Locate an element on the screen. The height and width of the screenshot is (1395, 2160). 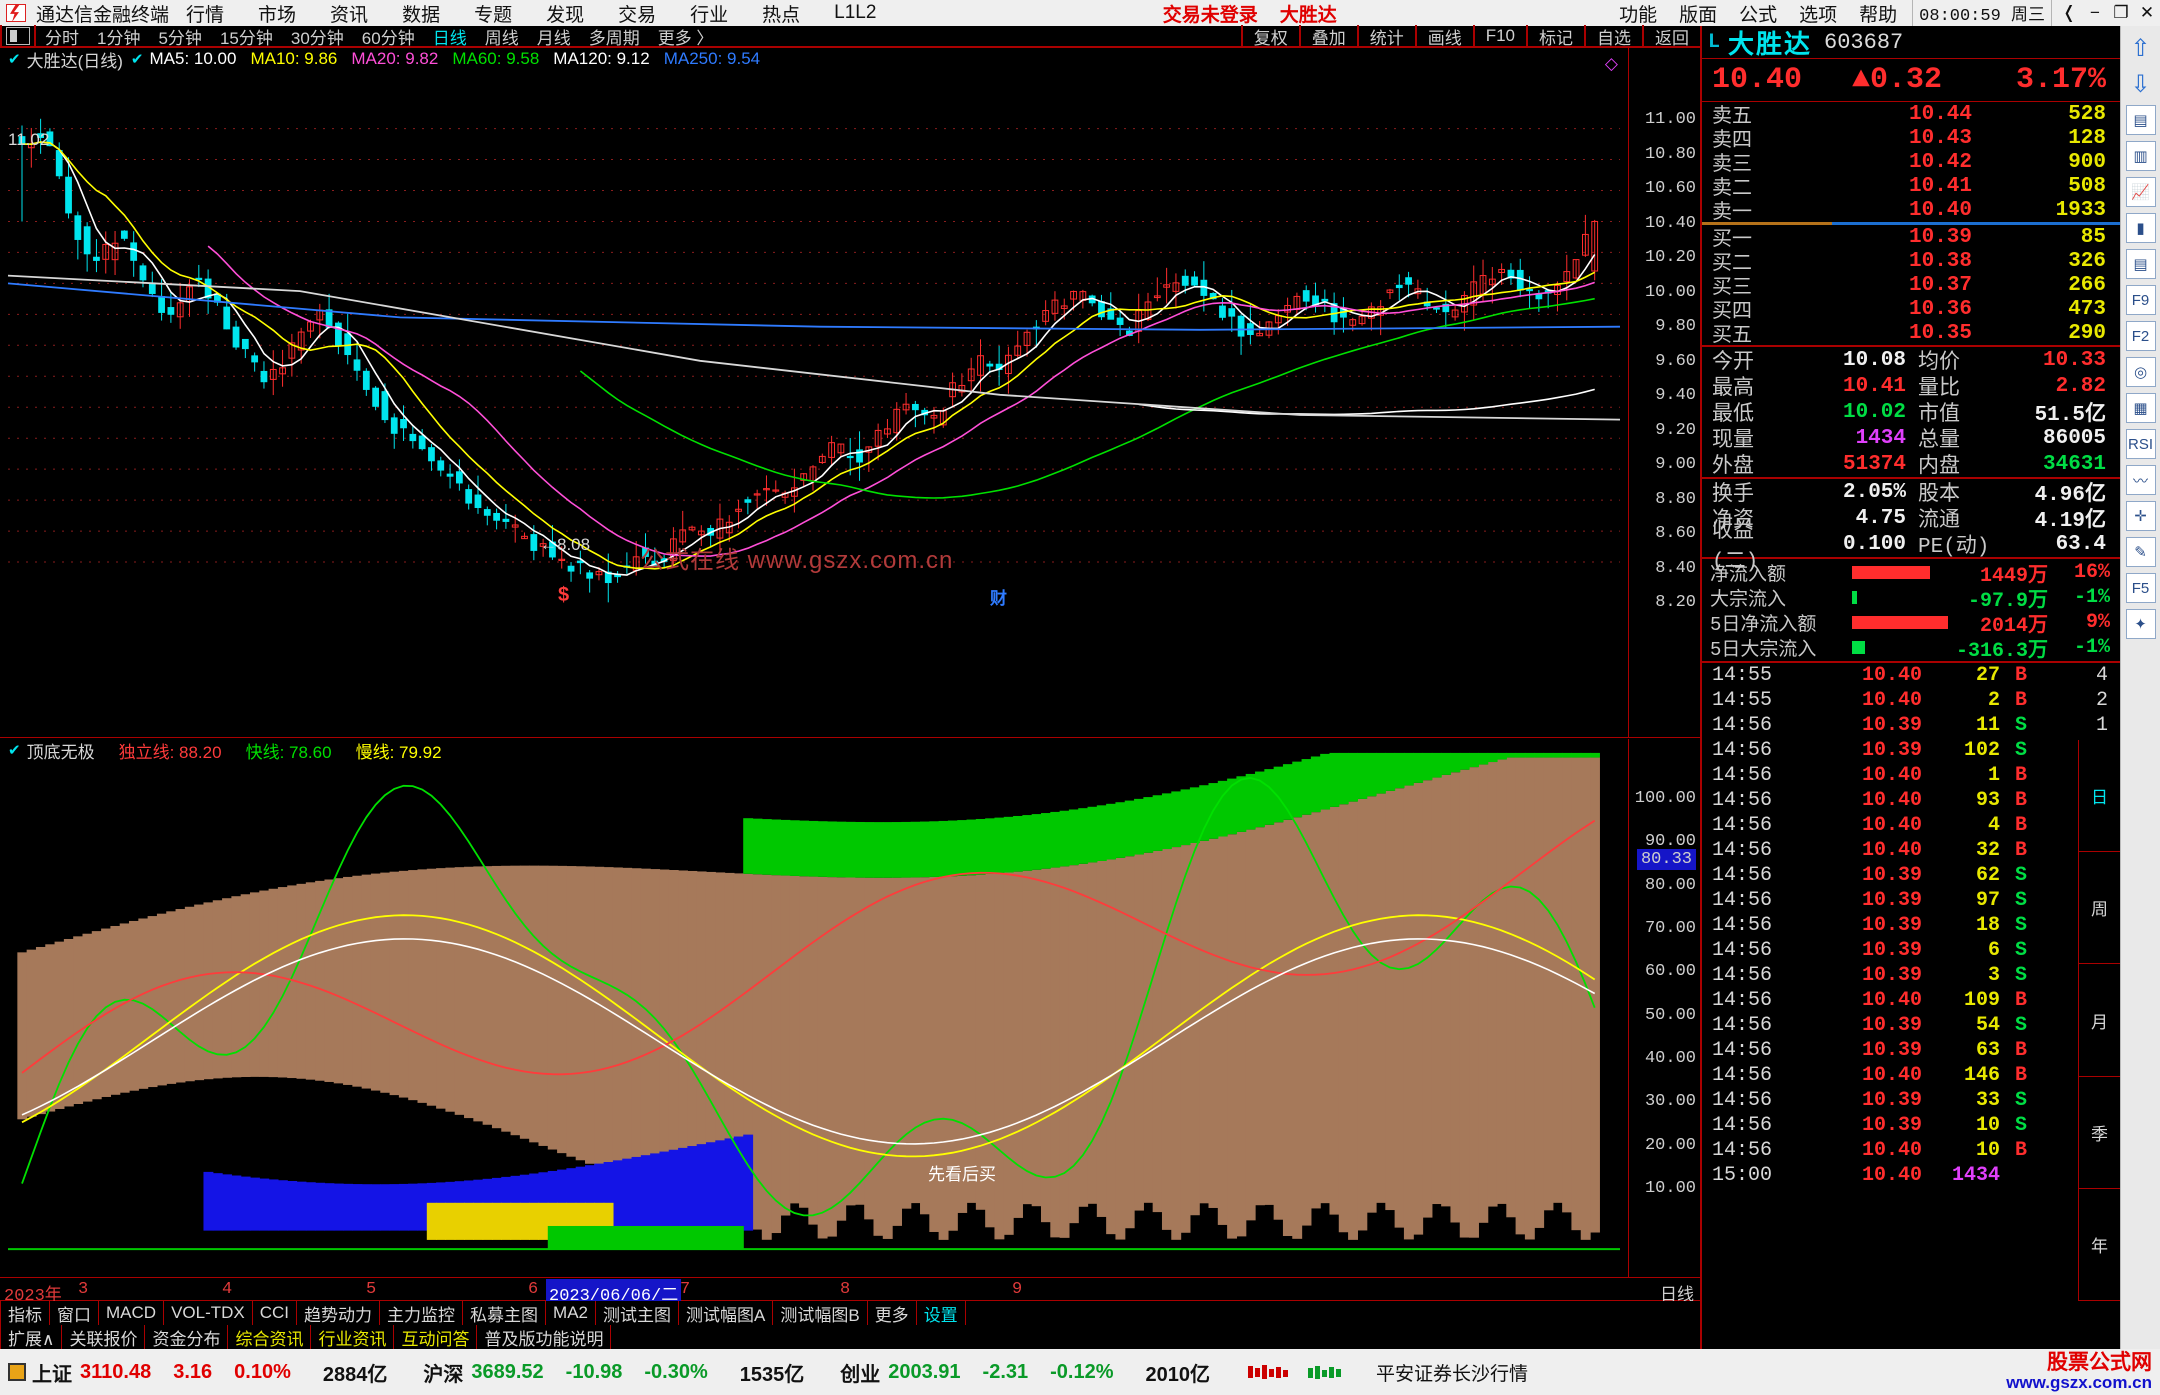
layout-icon is located at coordinates (18, 36).